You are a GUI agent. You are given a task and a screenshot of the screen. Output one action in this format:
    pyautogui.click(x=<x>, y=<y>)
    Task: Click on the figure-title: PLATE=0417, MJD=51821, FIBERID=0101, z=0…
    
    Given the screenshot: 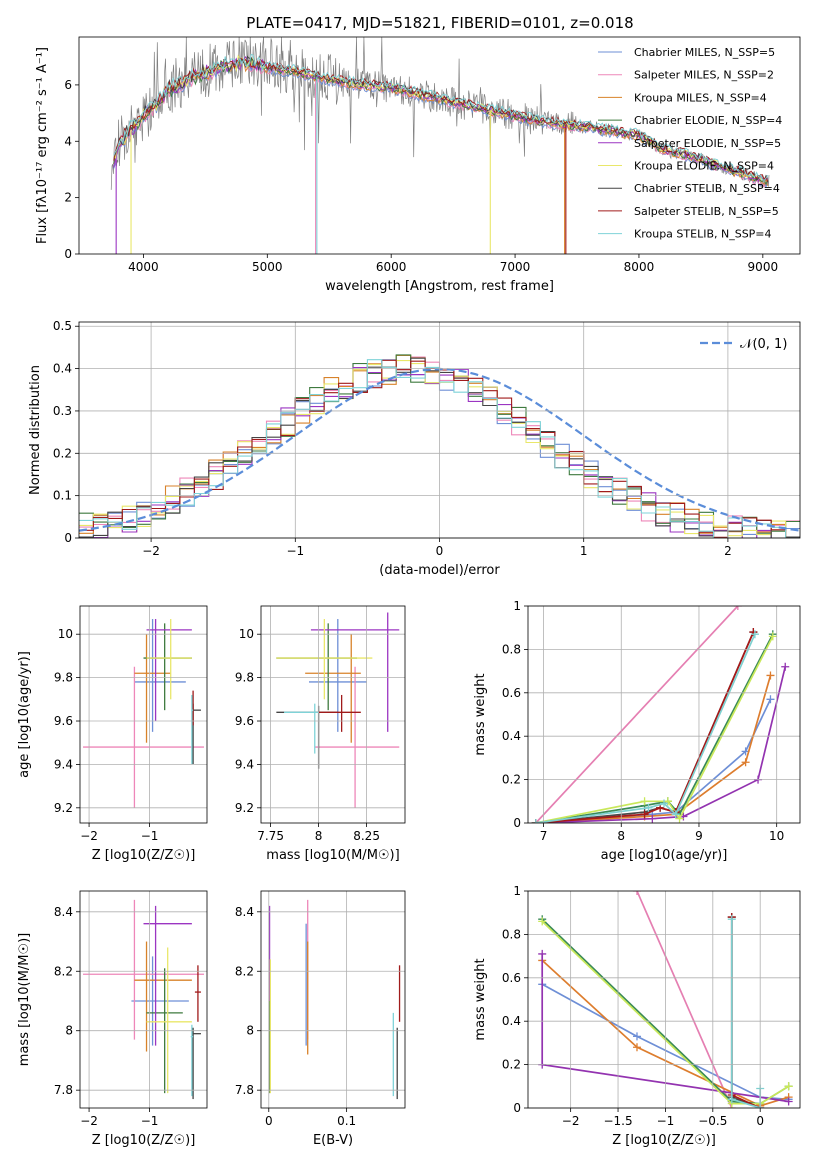 What is the action you would take?
    pyautogui.click(x=439, y=23)
    